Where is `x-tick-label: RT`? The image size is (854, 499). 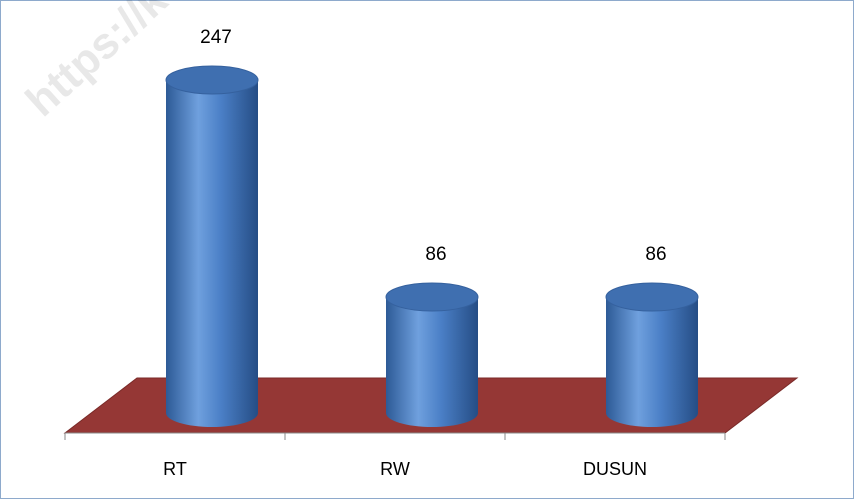 x-tick-label: RT is located at coordinates (175, 469).